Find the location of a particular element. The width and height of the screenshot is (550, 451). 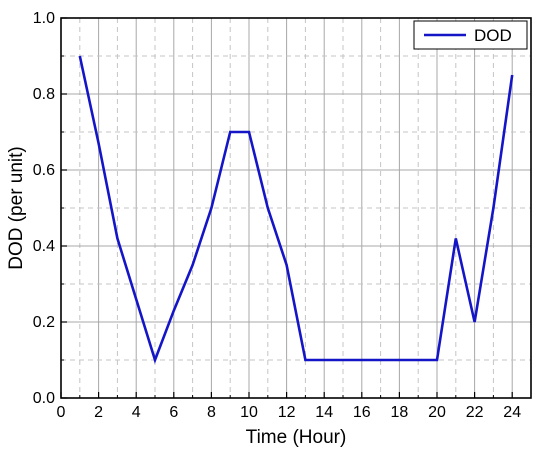

x-tick-label: 0 is located at coordinates (61, 412).